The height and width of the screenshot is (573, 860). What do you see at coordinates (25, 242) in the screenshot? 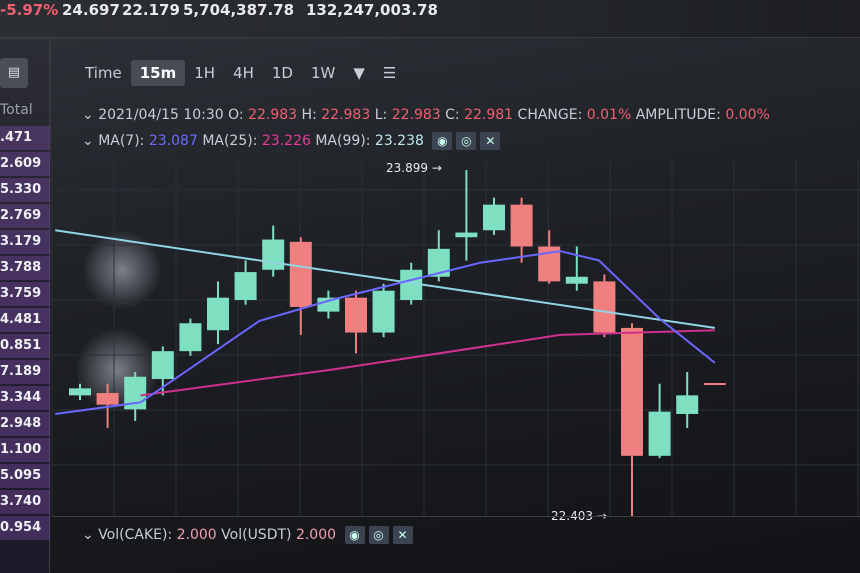
I see `total-row: 3.179` at bounding box center [25, 242].